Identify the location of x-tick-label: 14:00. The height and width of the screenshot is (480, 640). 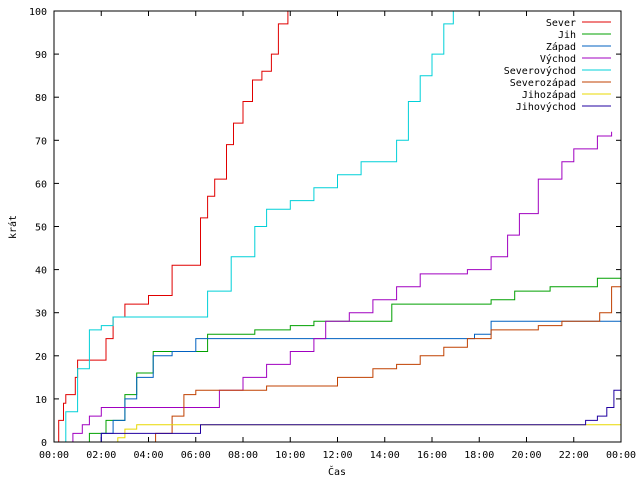
(385, 455).